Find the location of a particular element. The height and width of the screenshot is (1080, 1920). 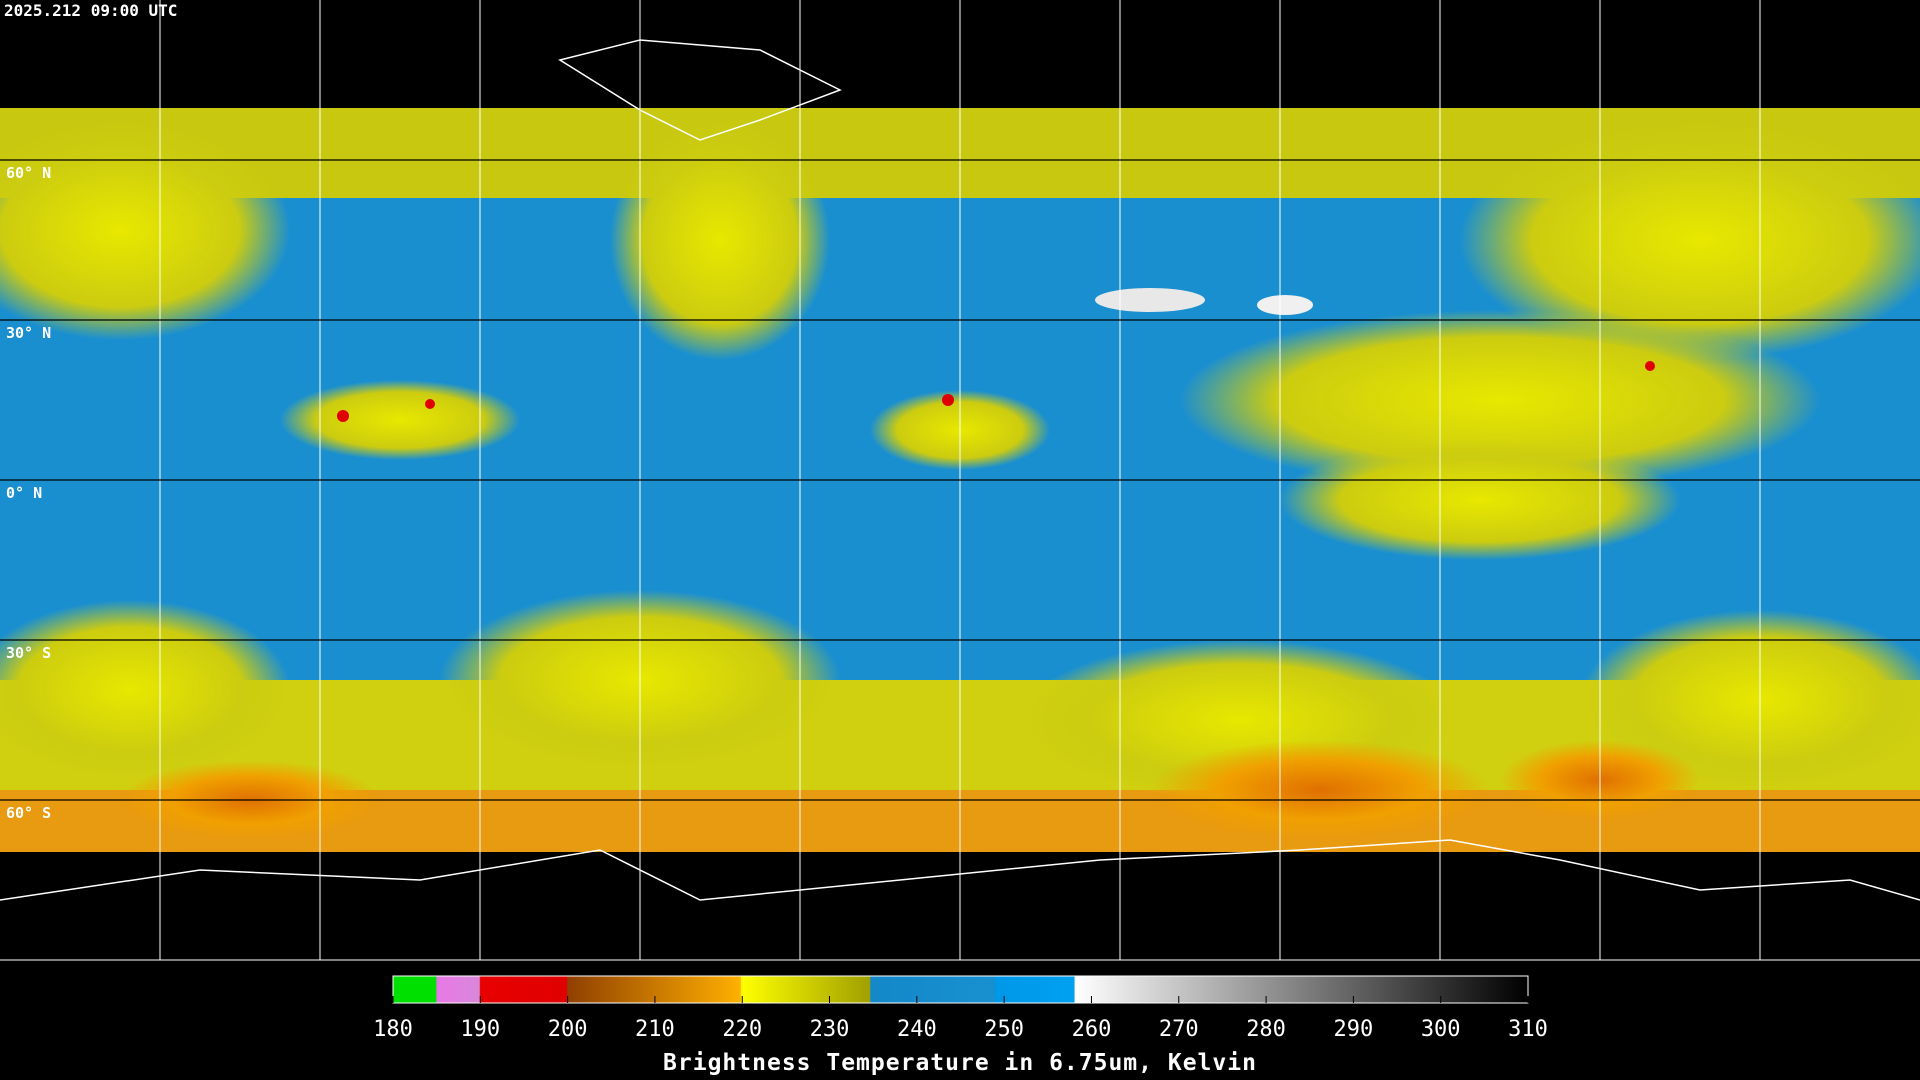

colorbar is located at coordinates (960, 989).